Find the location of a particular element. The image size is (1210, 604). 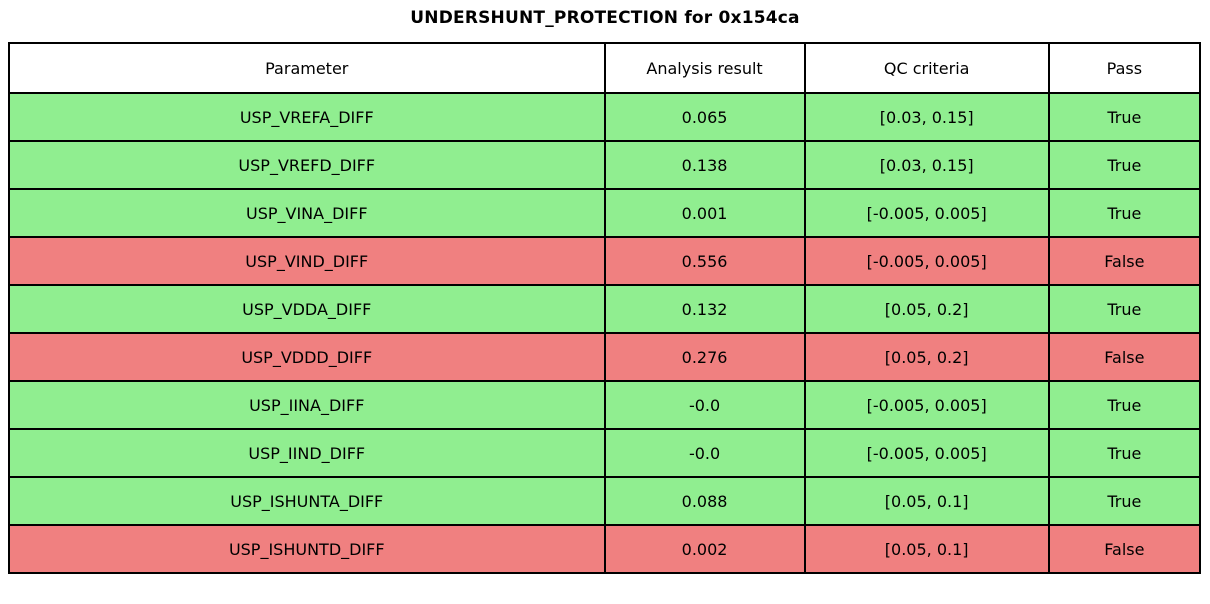

result-cell: 0.138 is located at coordinates (704, 165).